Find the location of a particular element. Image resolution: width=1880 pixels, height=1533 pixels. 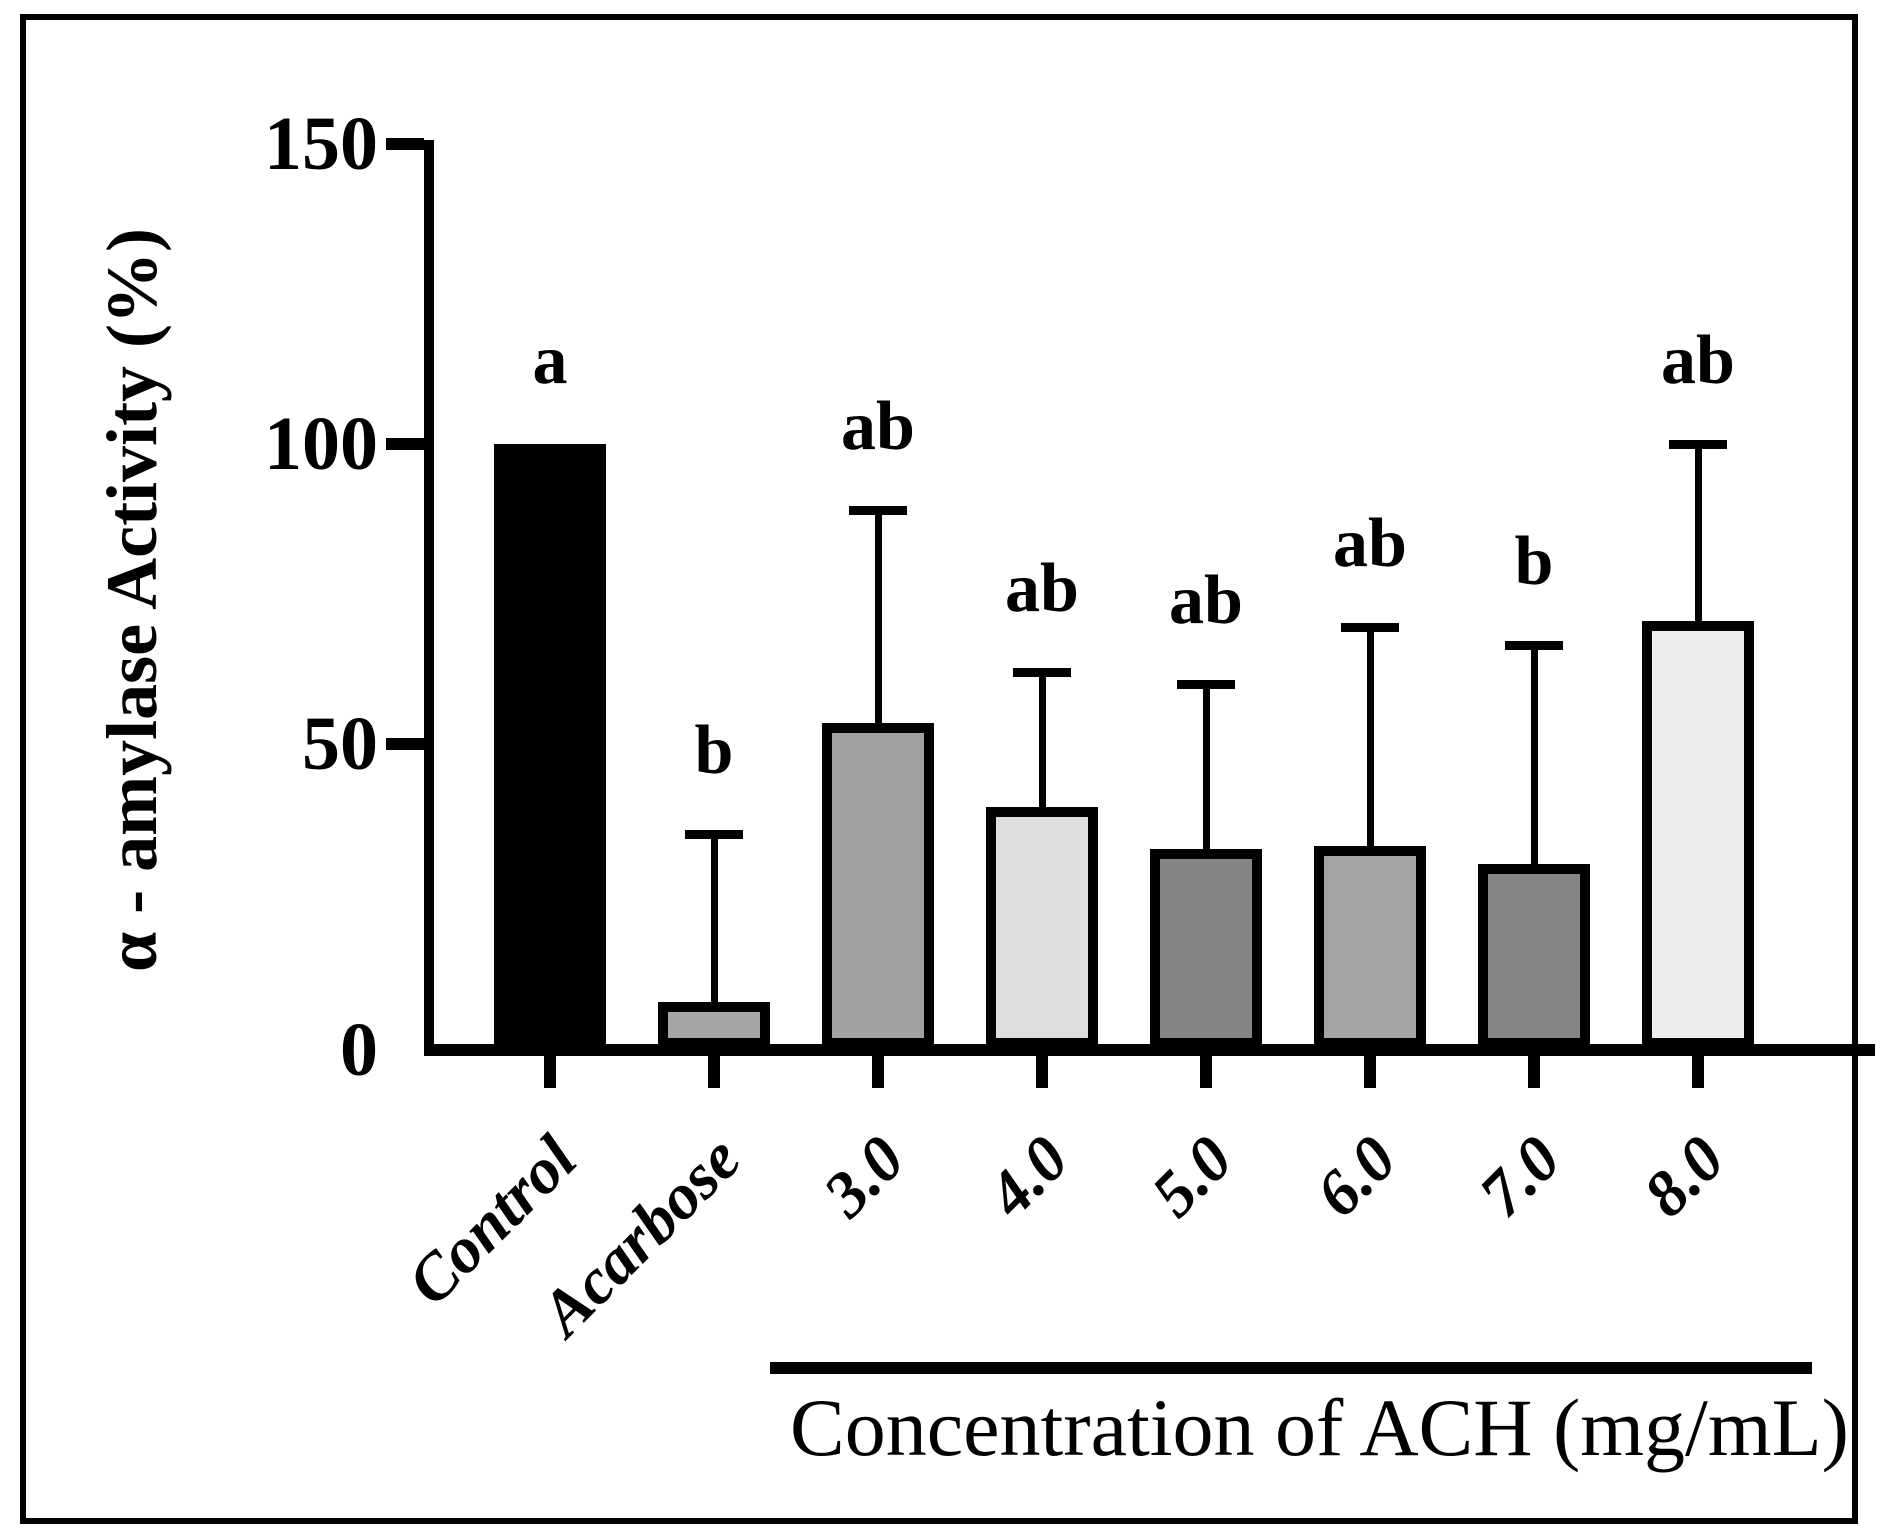

bar-3.0 is located at coordinates (878, 885).